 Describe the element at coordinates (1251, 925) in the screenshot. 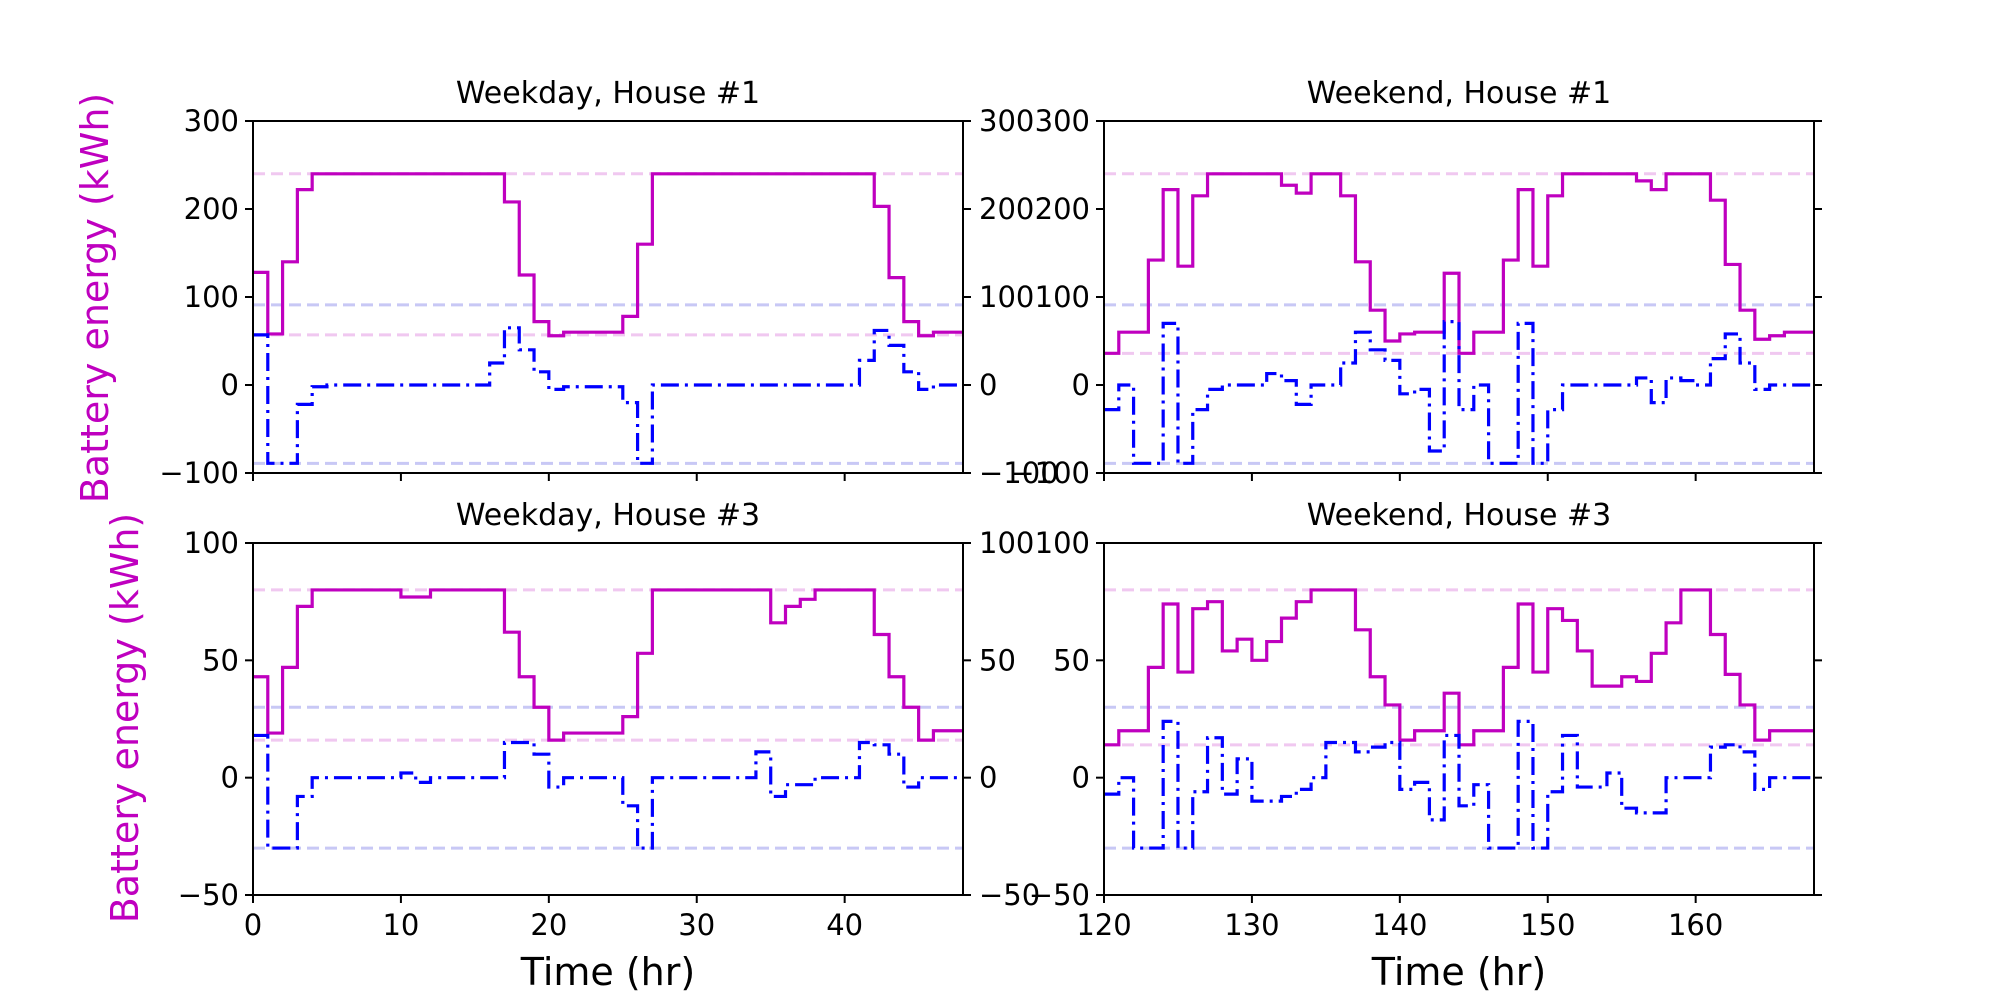

I see `x-tick-label: 130` at that location.